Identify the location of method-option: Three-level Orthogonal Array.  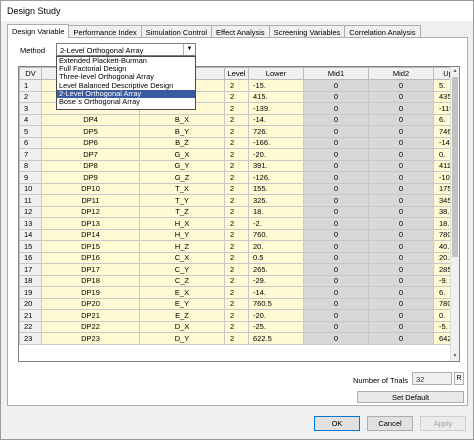
(106, 77).